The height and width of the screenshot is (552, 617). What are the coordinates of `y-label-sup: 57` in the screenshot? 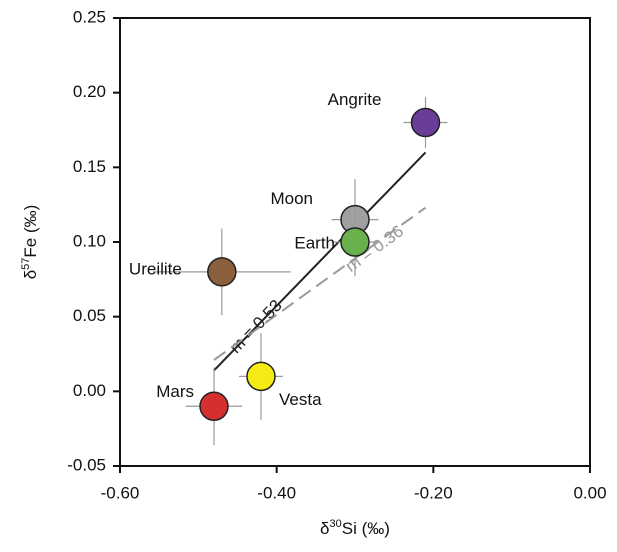 It's located at (26, 264).